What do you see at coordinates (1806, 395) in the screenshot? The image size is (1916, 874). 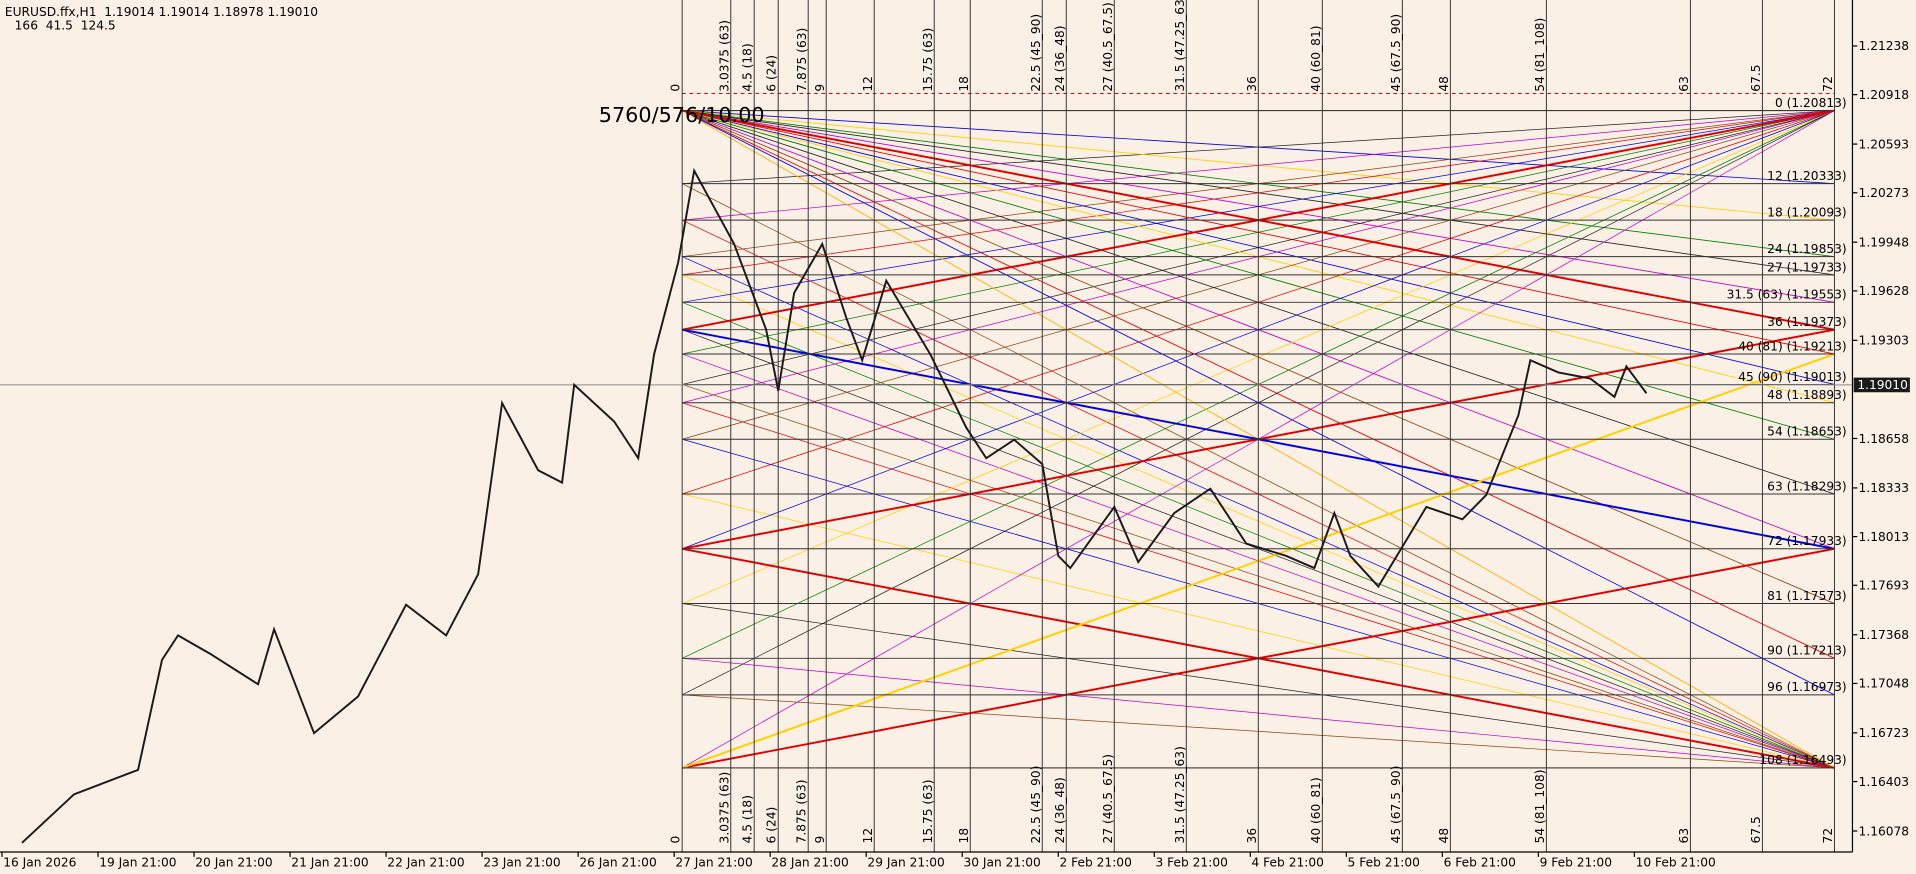 I see `price-level-label: 48 (1.18893)` at bounding box center [1806, 395].